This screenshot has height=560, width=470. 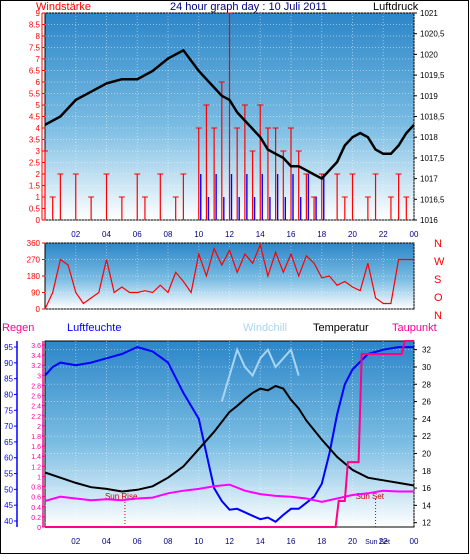 What do you see at coordinates (34, 243) in the screenshot?
I see `direction-axis-tick-label: 360` at bounding box center [34, 243].